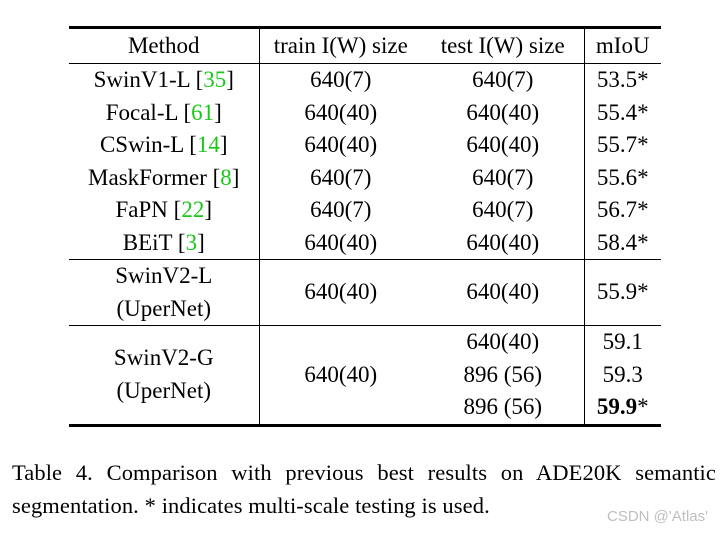 The image size is (722, 534). I want to click on table-row: FaPN [22] 640(7) 640(7) 56.7*, so click(365, 210).